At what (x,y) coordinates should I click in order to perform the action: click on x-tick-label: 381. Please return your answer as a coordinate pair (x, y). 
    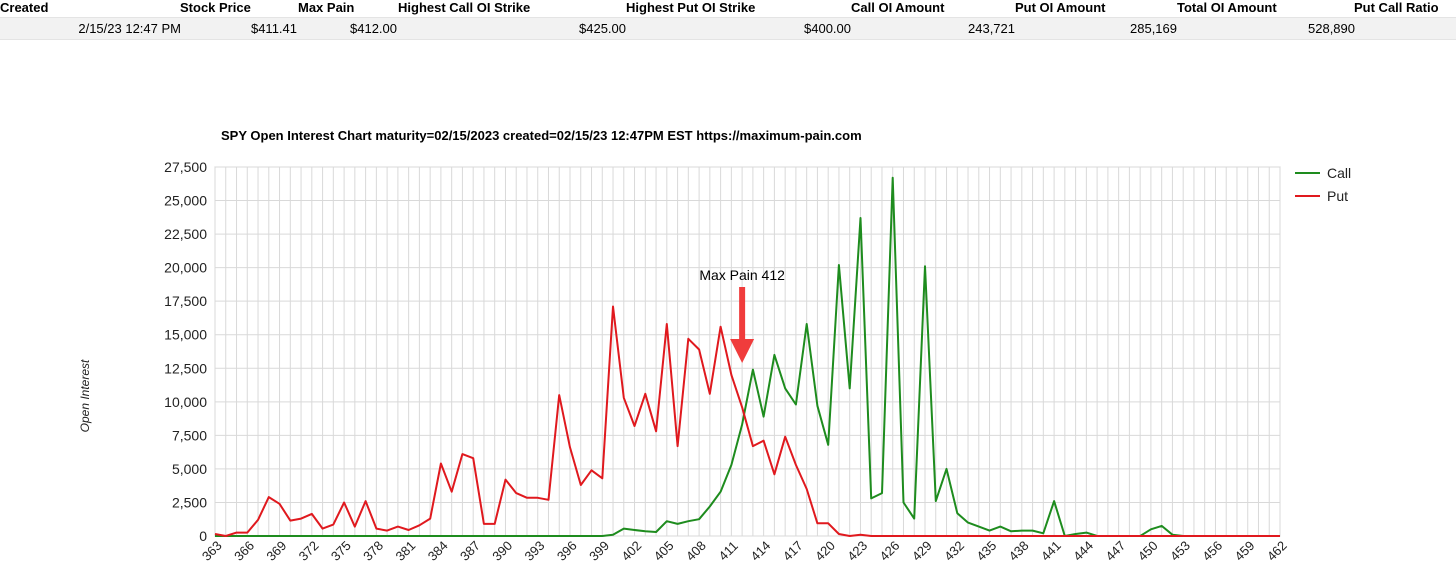
    Looking at the image, I should click on (405, 551).